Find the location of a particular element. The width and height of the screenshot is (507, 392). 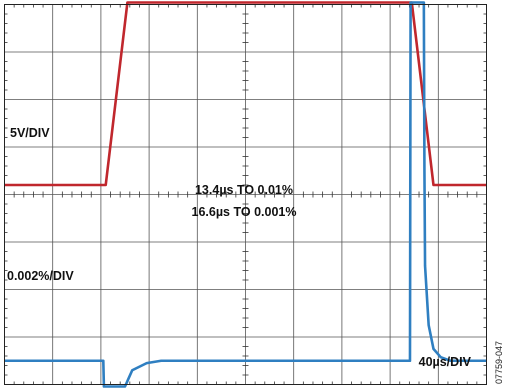

settling-annotation-1: 13.4µs TO 0.01% is located at coordinates (244, 190).